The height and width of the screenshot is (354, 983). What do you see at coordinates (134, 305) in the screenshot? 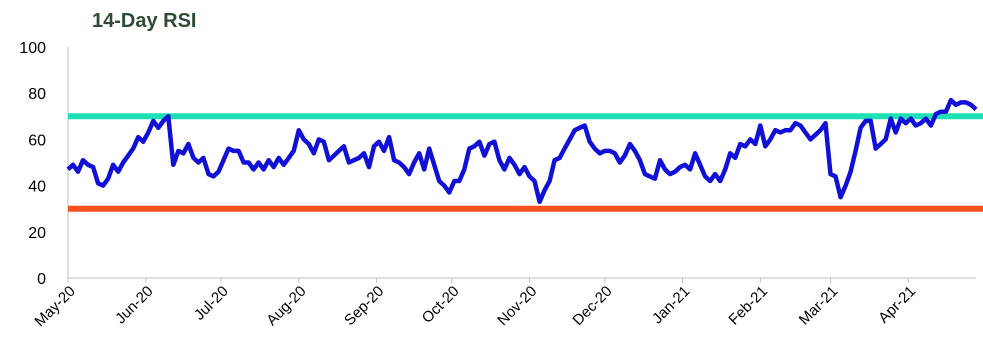
I see `x-tick-label: Jun-20` at bounding box center [134, 305].